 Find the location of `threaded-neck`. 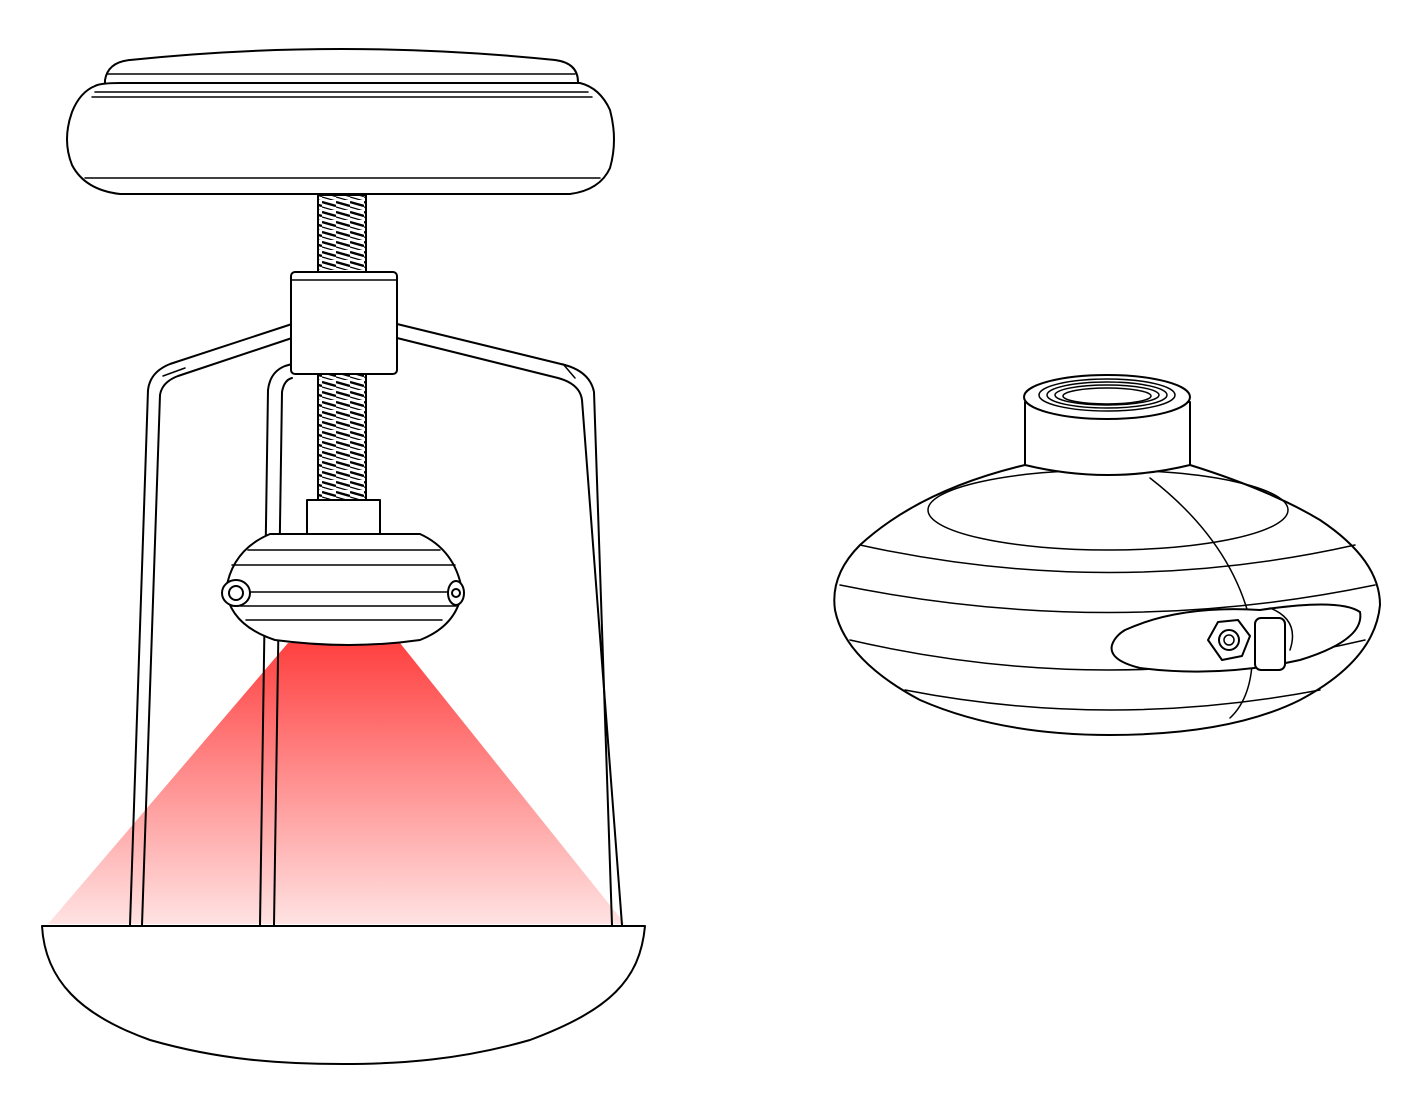

threaded-neck is located at coordinates (1107, 425).